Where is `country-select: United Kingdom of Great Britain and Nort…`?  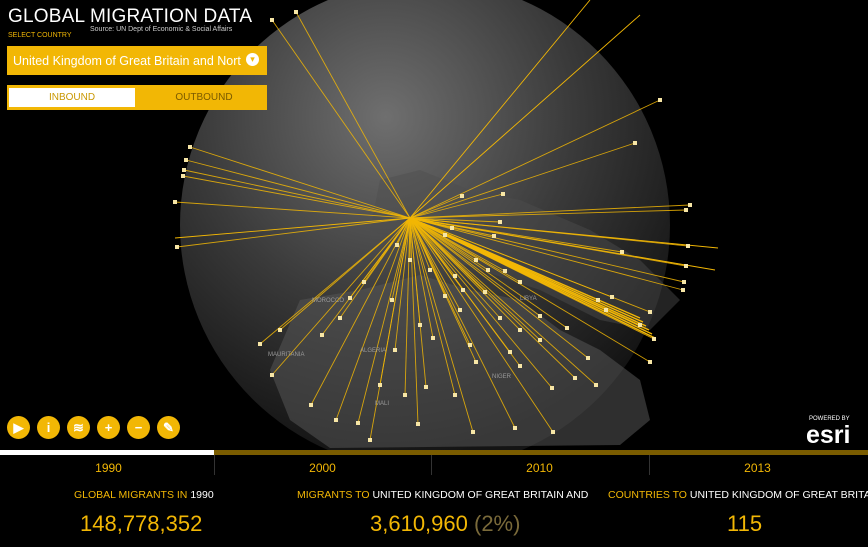
country-select: United Kingdom of Great Britain and Nort… is located at coordinates (137, 60).